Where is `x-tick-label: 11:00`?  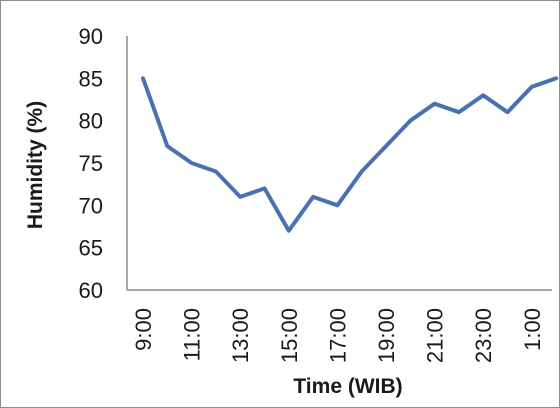 x-tick-label: 11:00 is located at coordinates (192, 334).